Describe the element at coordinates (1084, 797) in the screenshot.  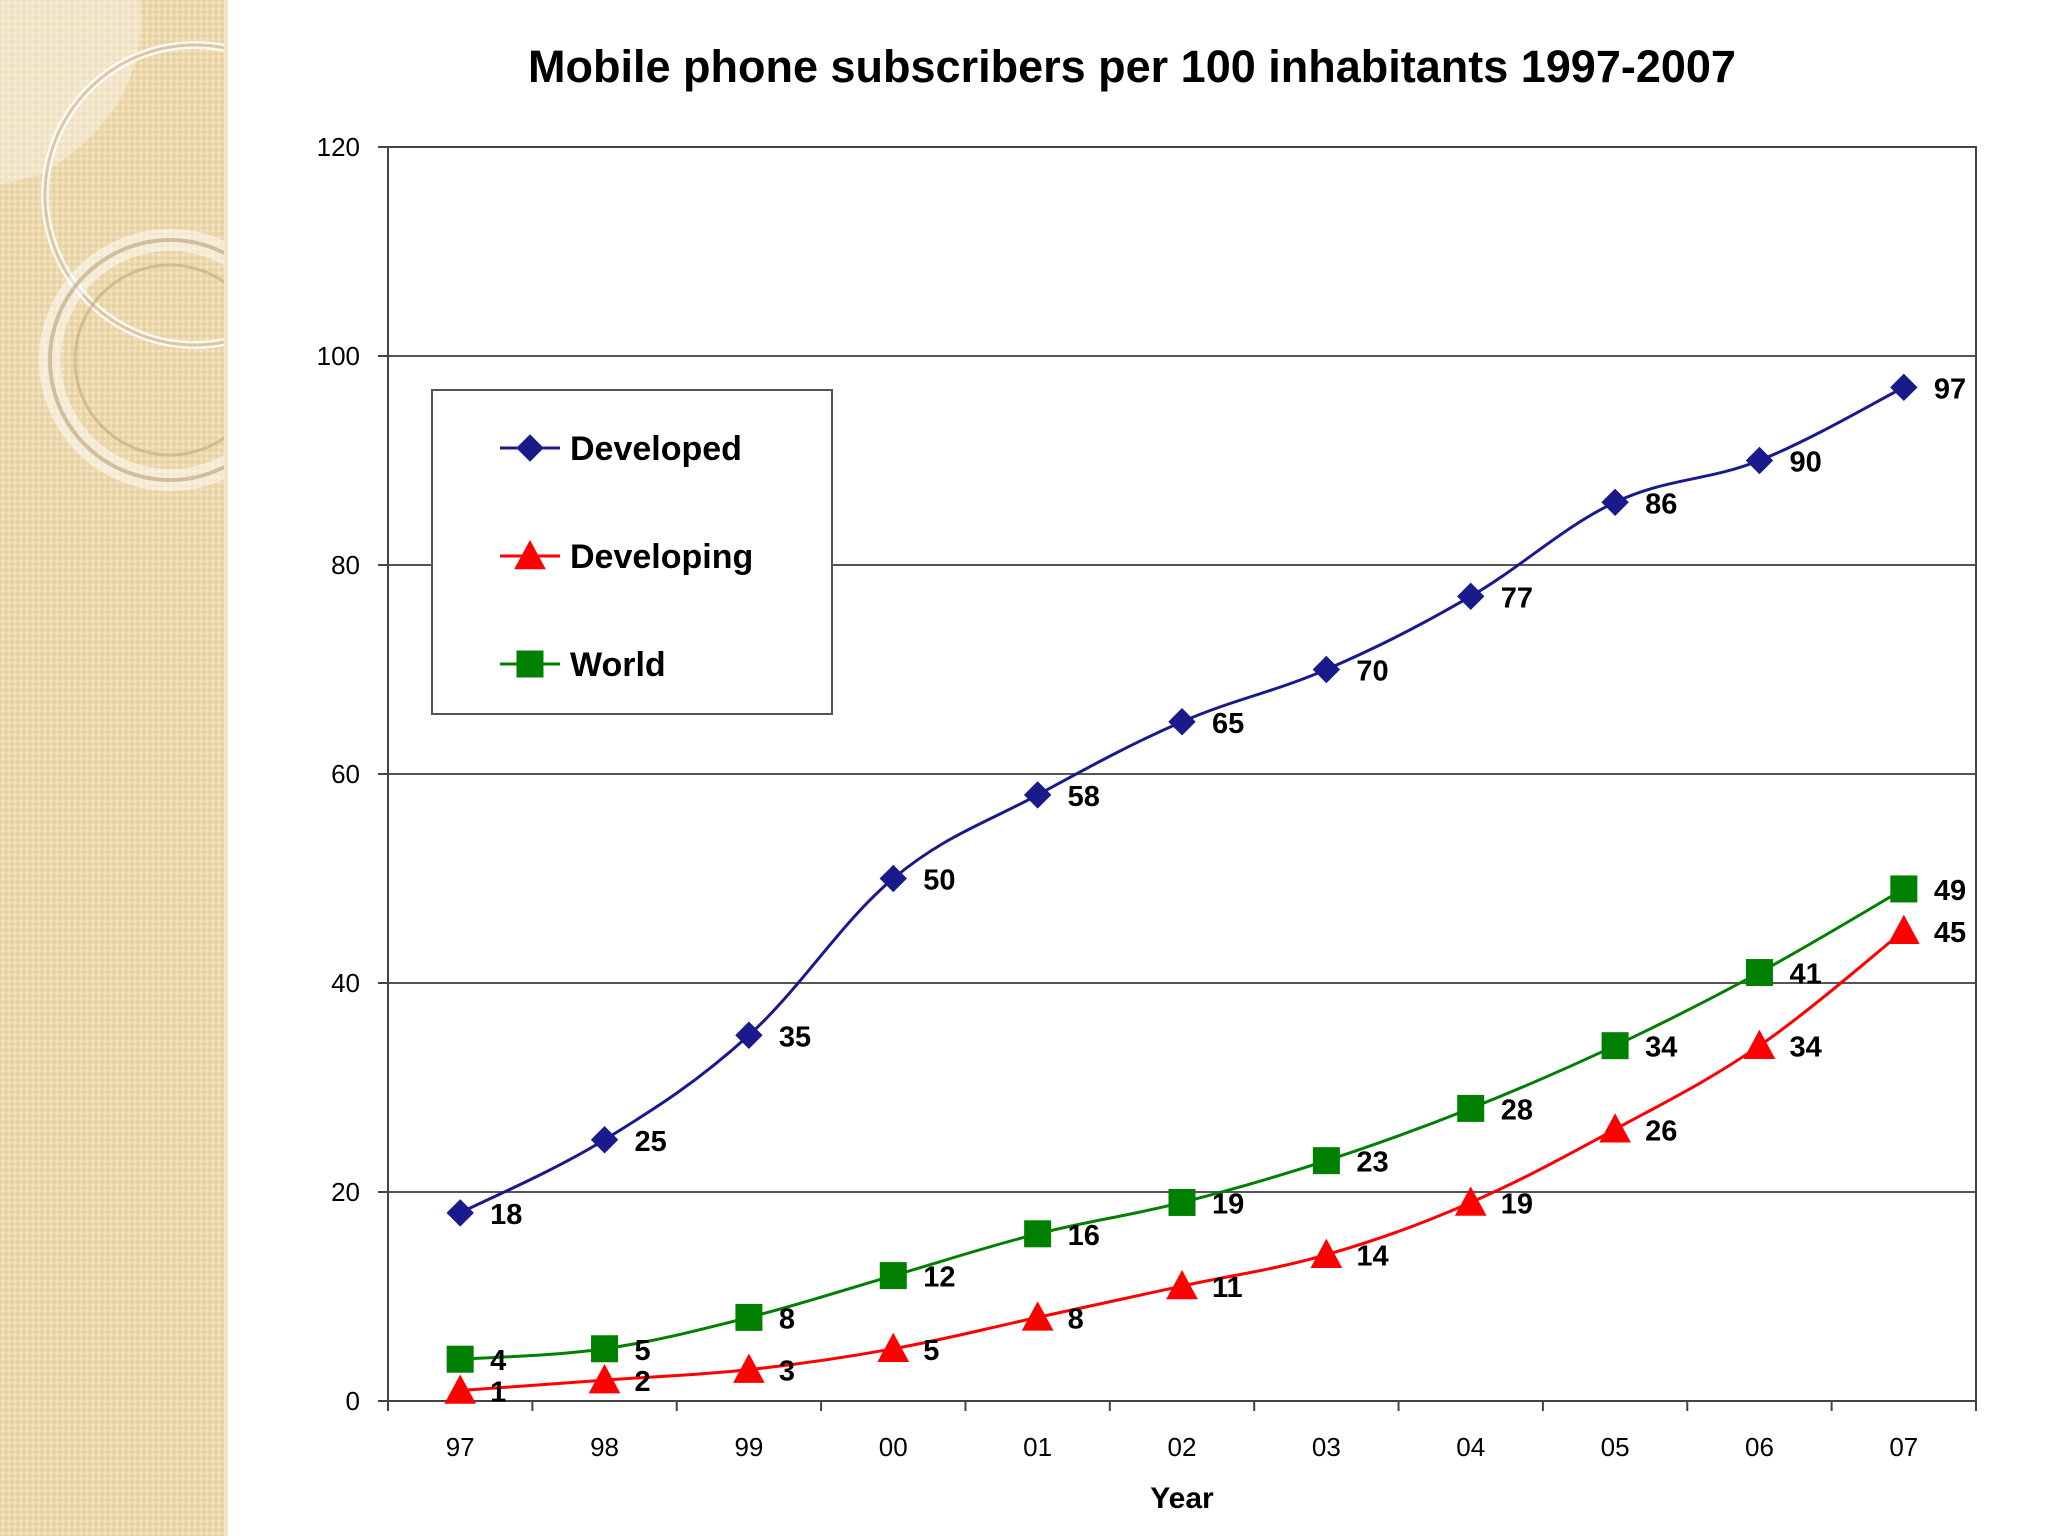
I see `developed-data-label: 58` at that location.